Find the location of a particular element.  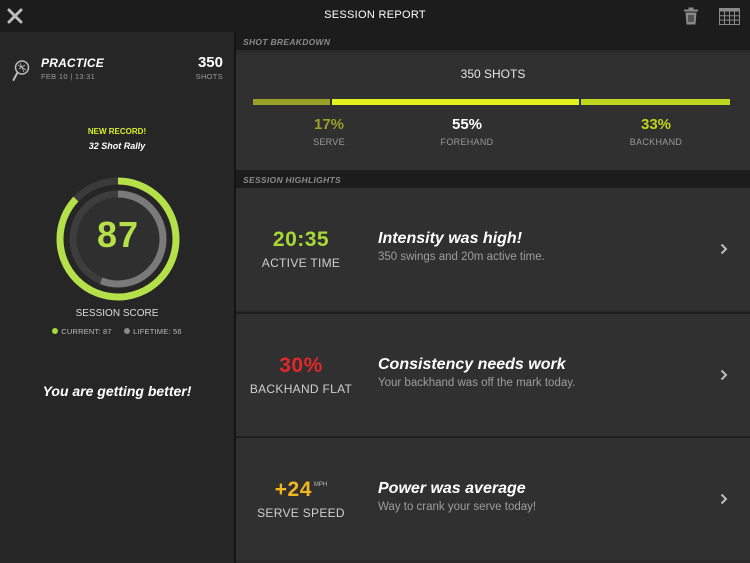

close-icon is located at coordinates (15, 16).